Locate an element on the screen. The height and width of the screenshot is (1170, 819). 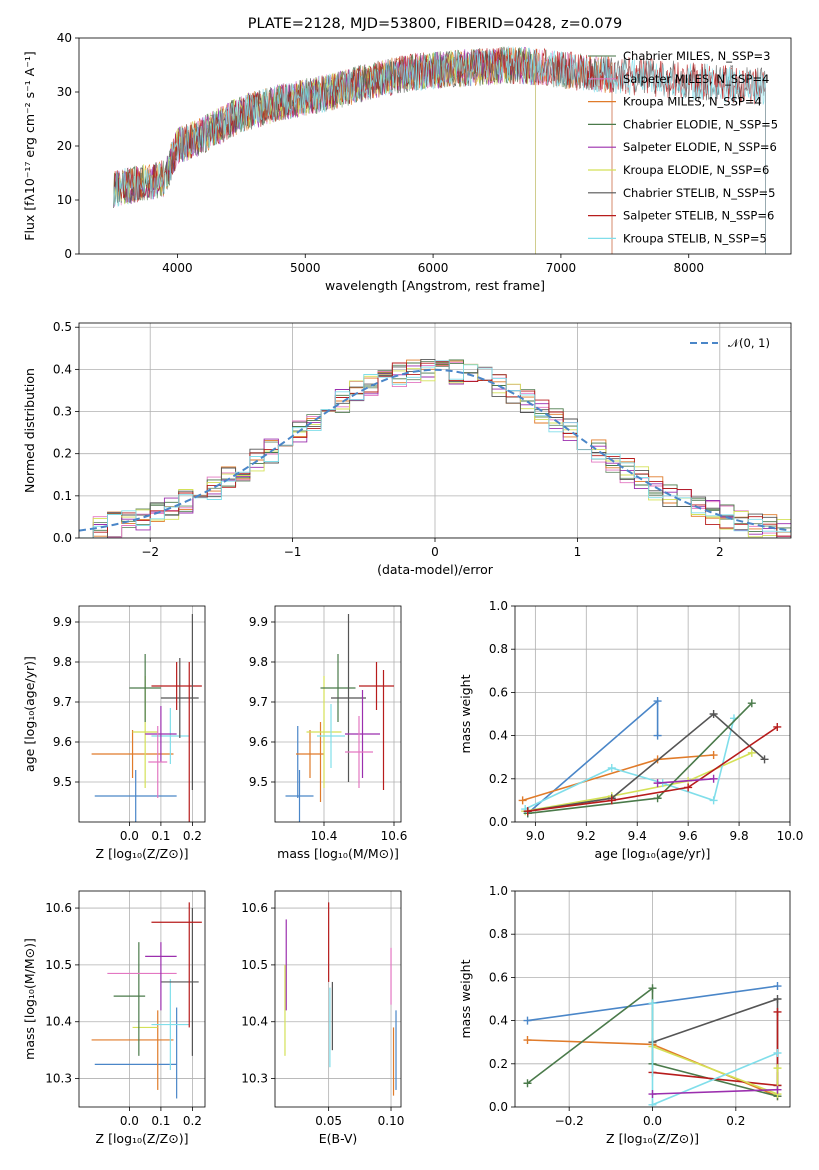
spectrum-line is located at coordinates (439, 150).